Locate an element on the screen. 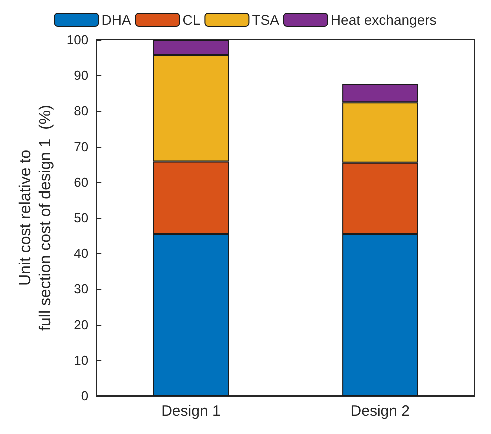 The width and height of the screenshot is (491, 434). y-tick-label: 50 is located at coordinates (81, 218).